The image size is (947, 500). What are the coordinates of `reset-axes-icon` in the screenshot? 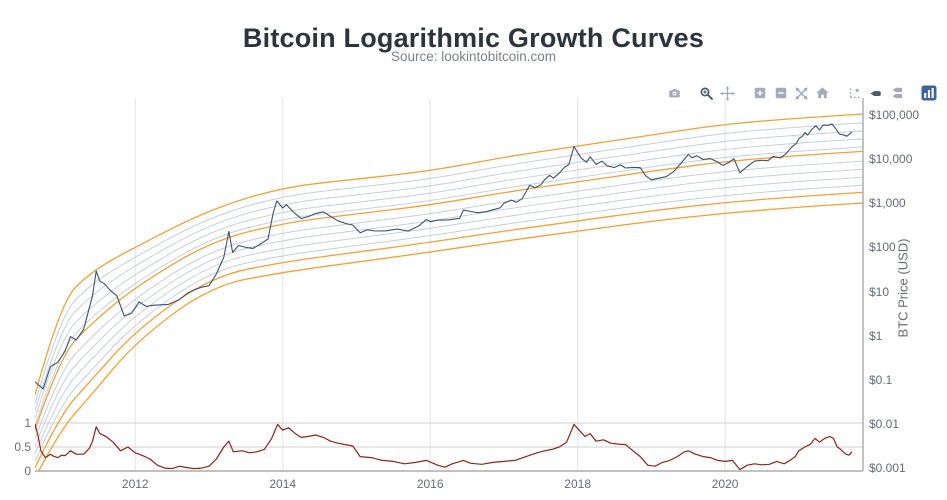 It's located at (822, 93).